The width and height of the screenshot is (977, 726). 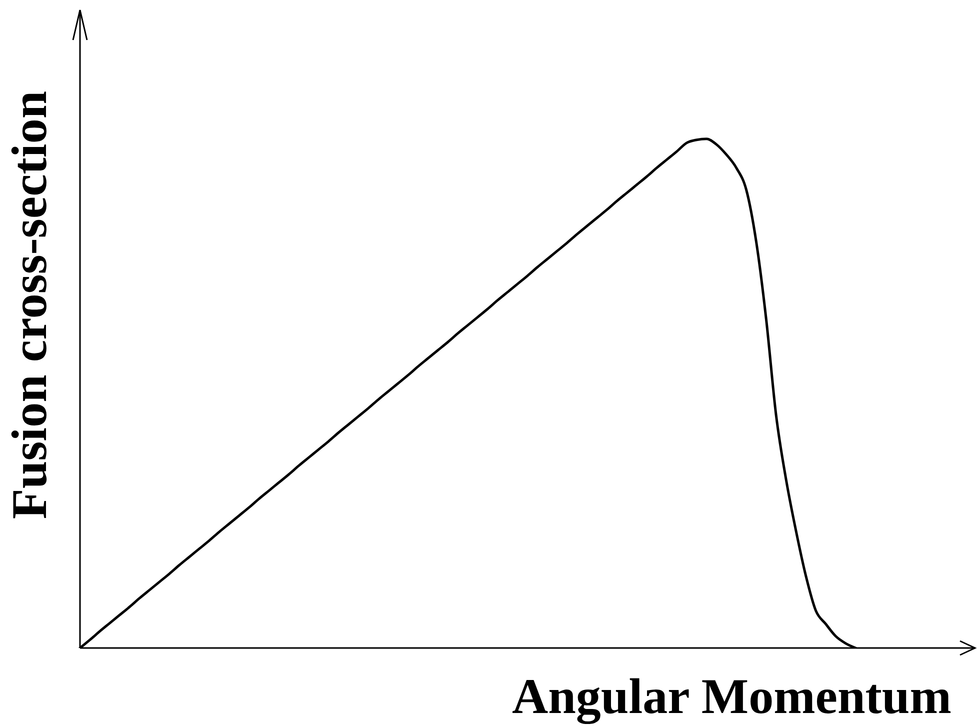 I want to click on y-axis-title: Fusion cross-section, so click(x=29, y=305).